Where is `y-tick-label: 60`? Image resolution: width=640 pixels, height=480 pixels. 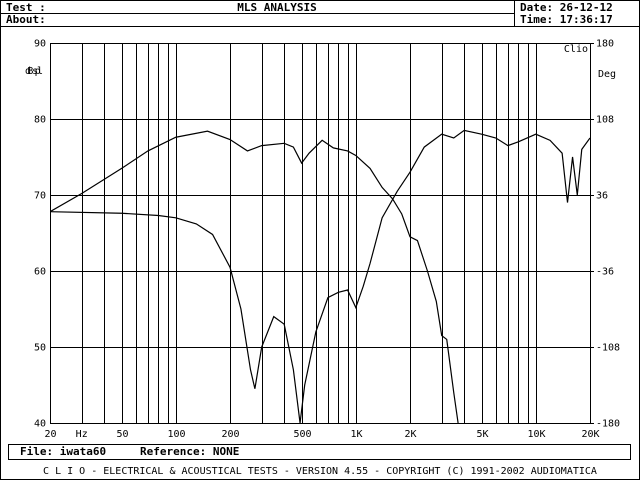 y-tick-label: 60 is located at coordinates (40, 272).